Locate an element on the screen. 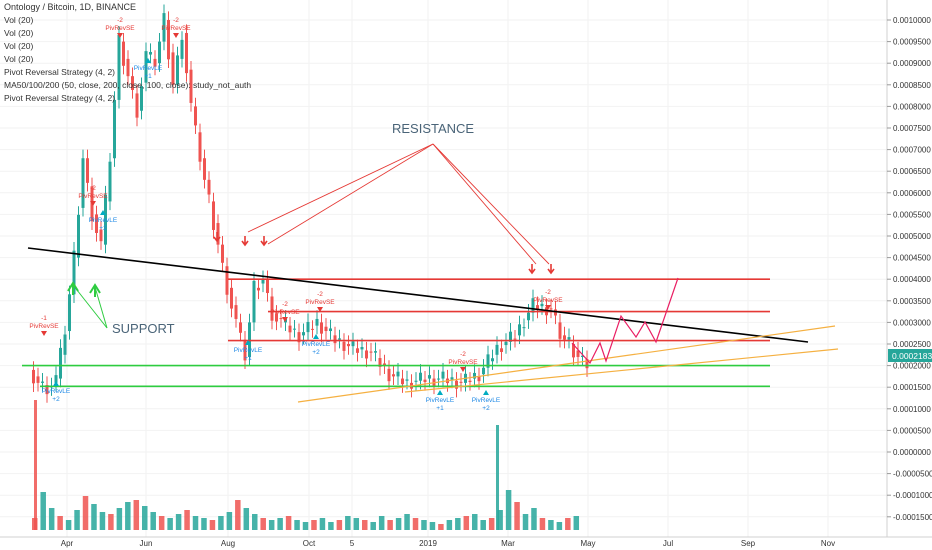 The width and height of the screenshot is (932, 550). indicator-vol-1: Vol (20) is located at coordinates (19, 20).